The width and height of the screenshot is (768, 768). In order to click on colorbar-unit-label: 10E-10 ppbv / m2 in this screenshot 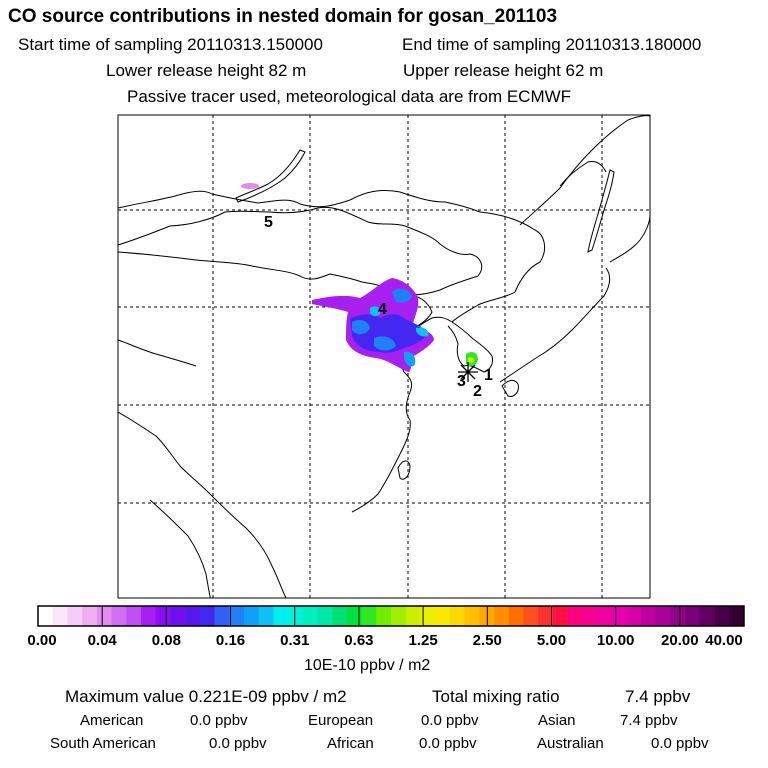, I will do `click(367, 665)`.